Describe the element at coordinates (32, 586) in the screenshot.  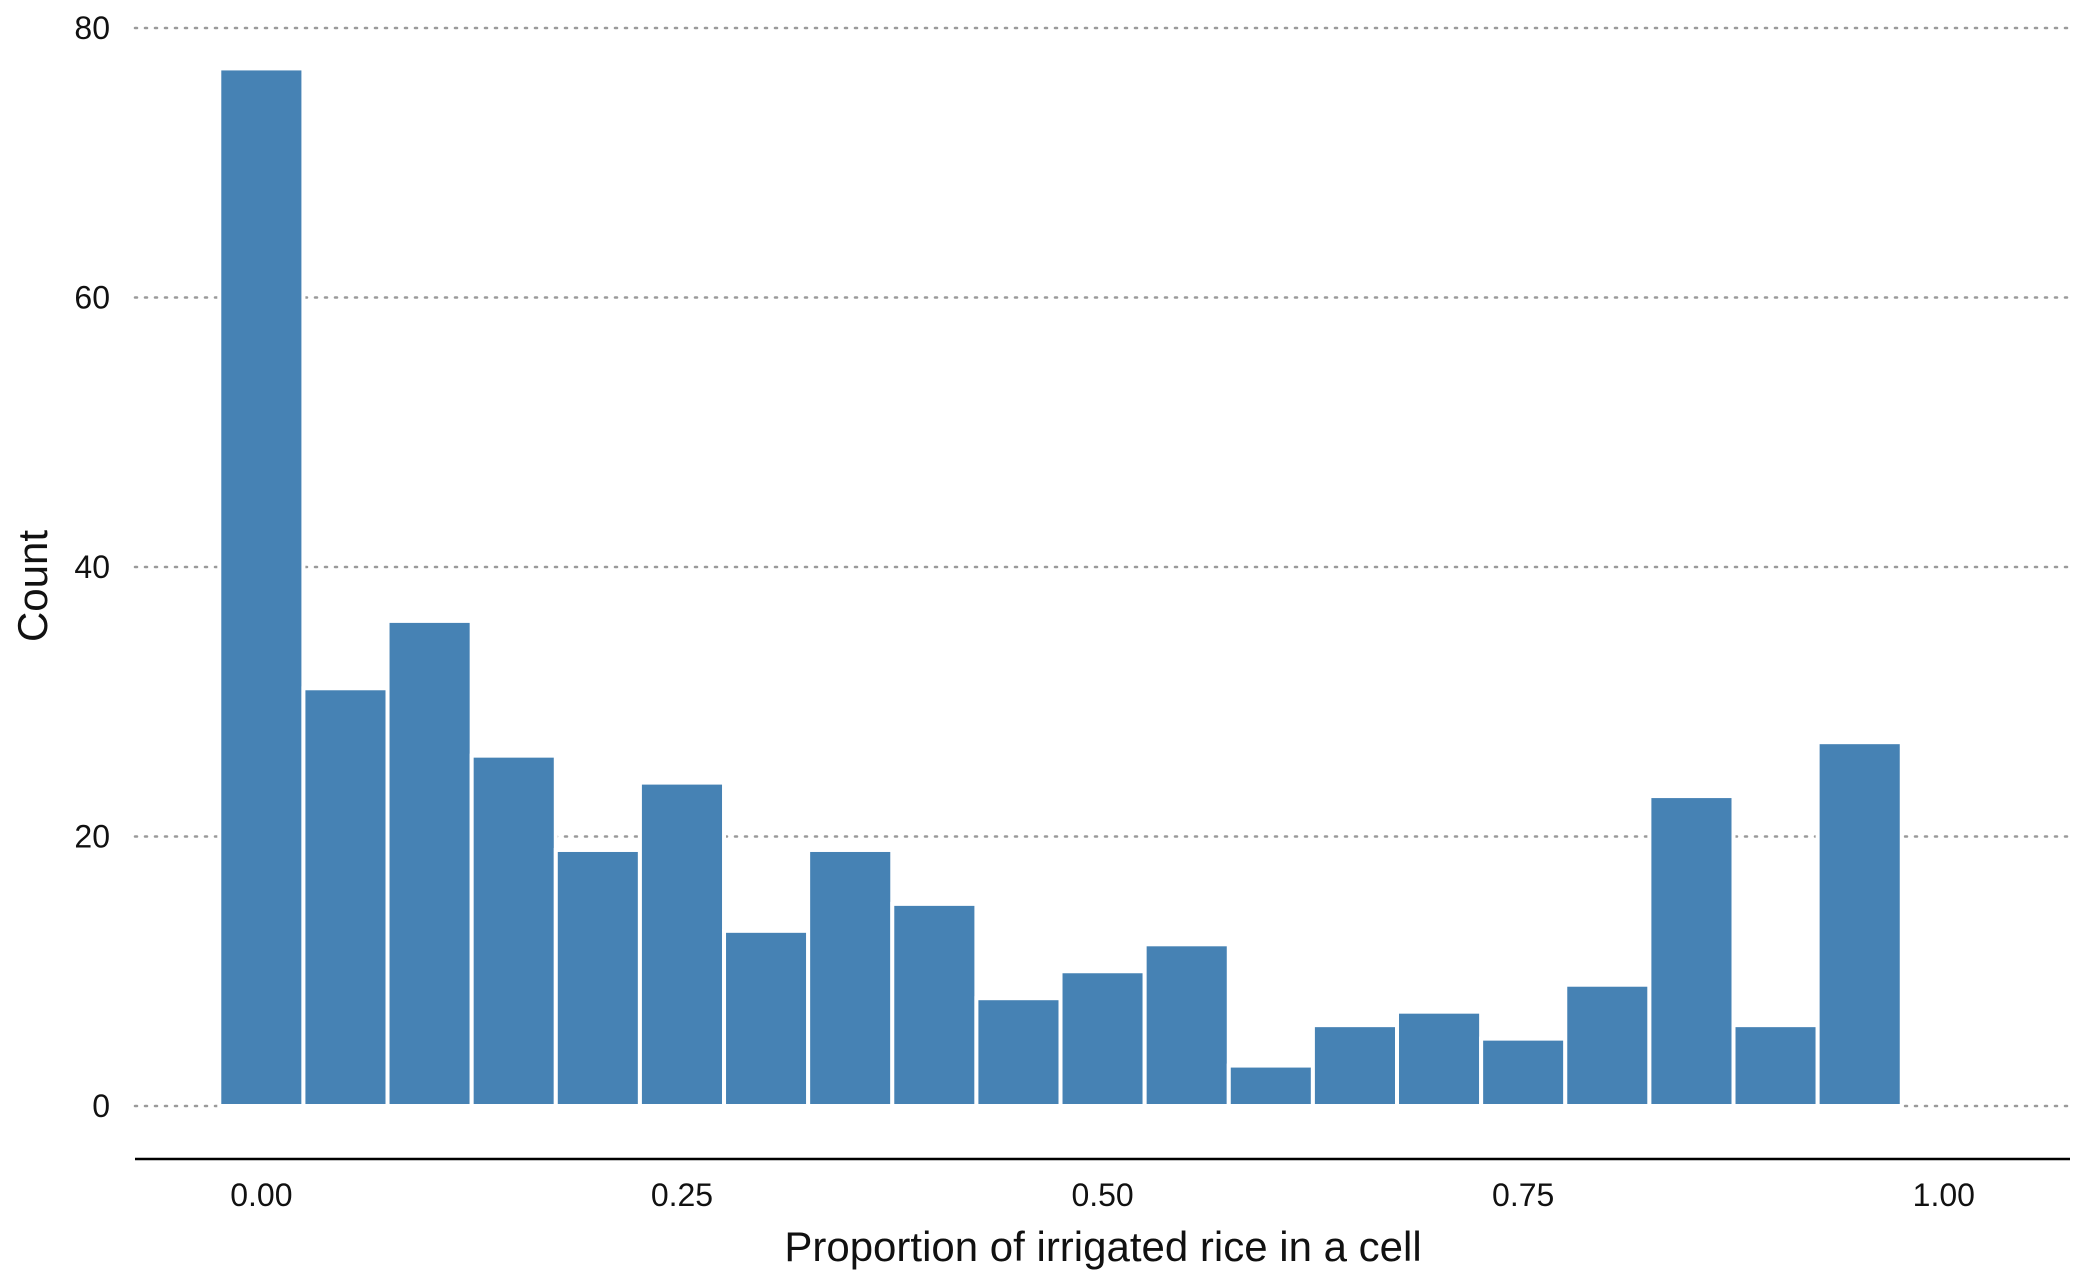
I see `y-axis-title: Count` at that location.